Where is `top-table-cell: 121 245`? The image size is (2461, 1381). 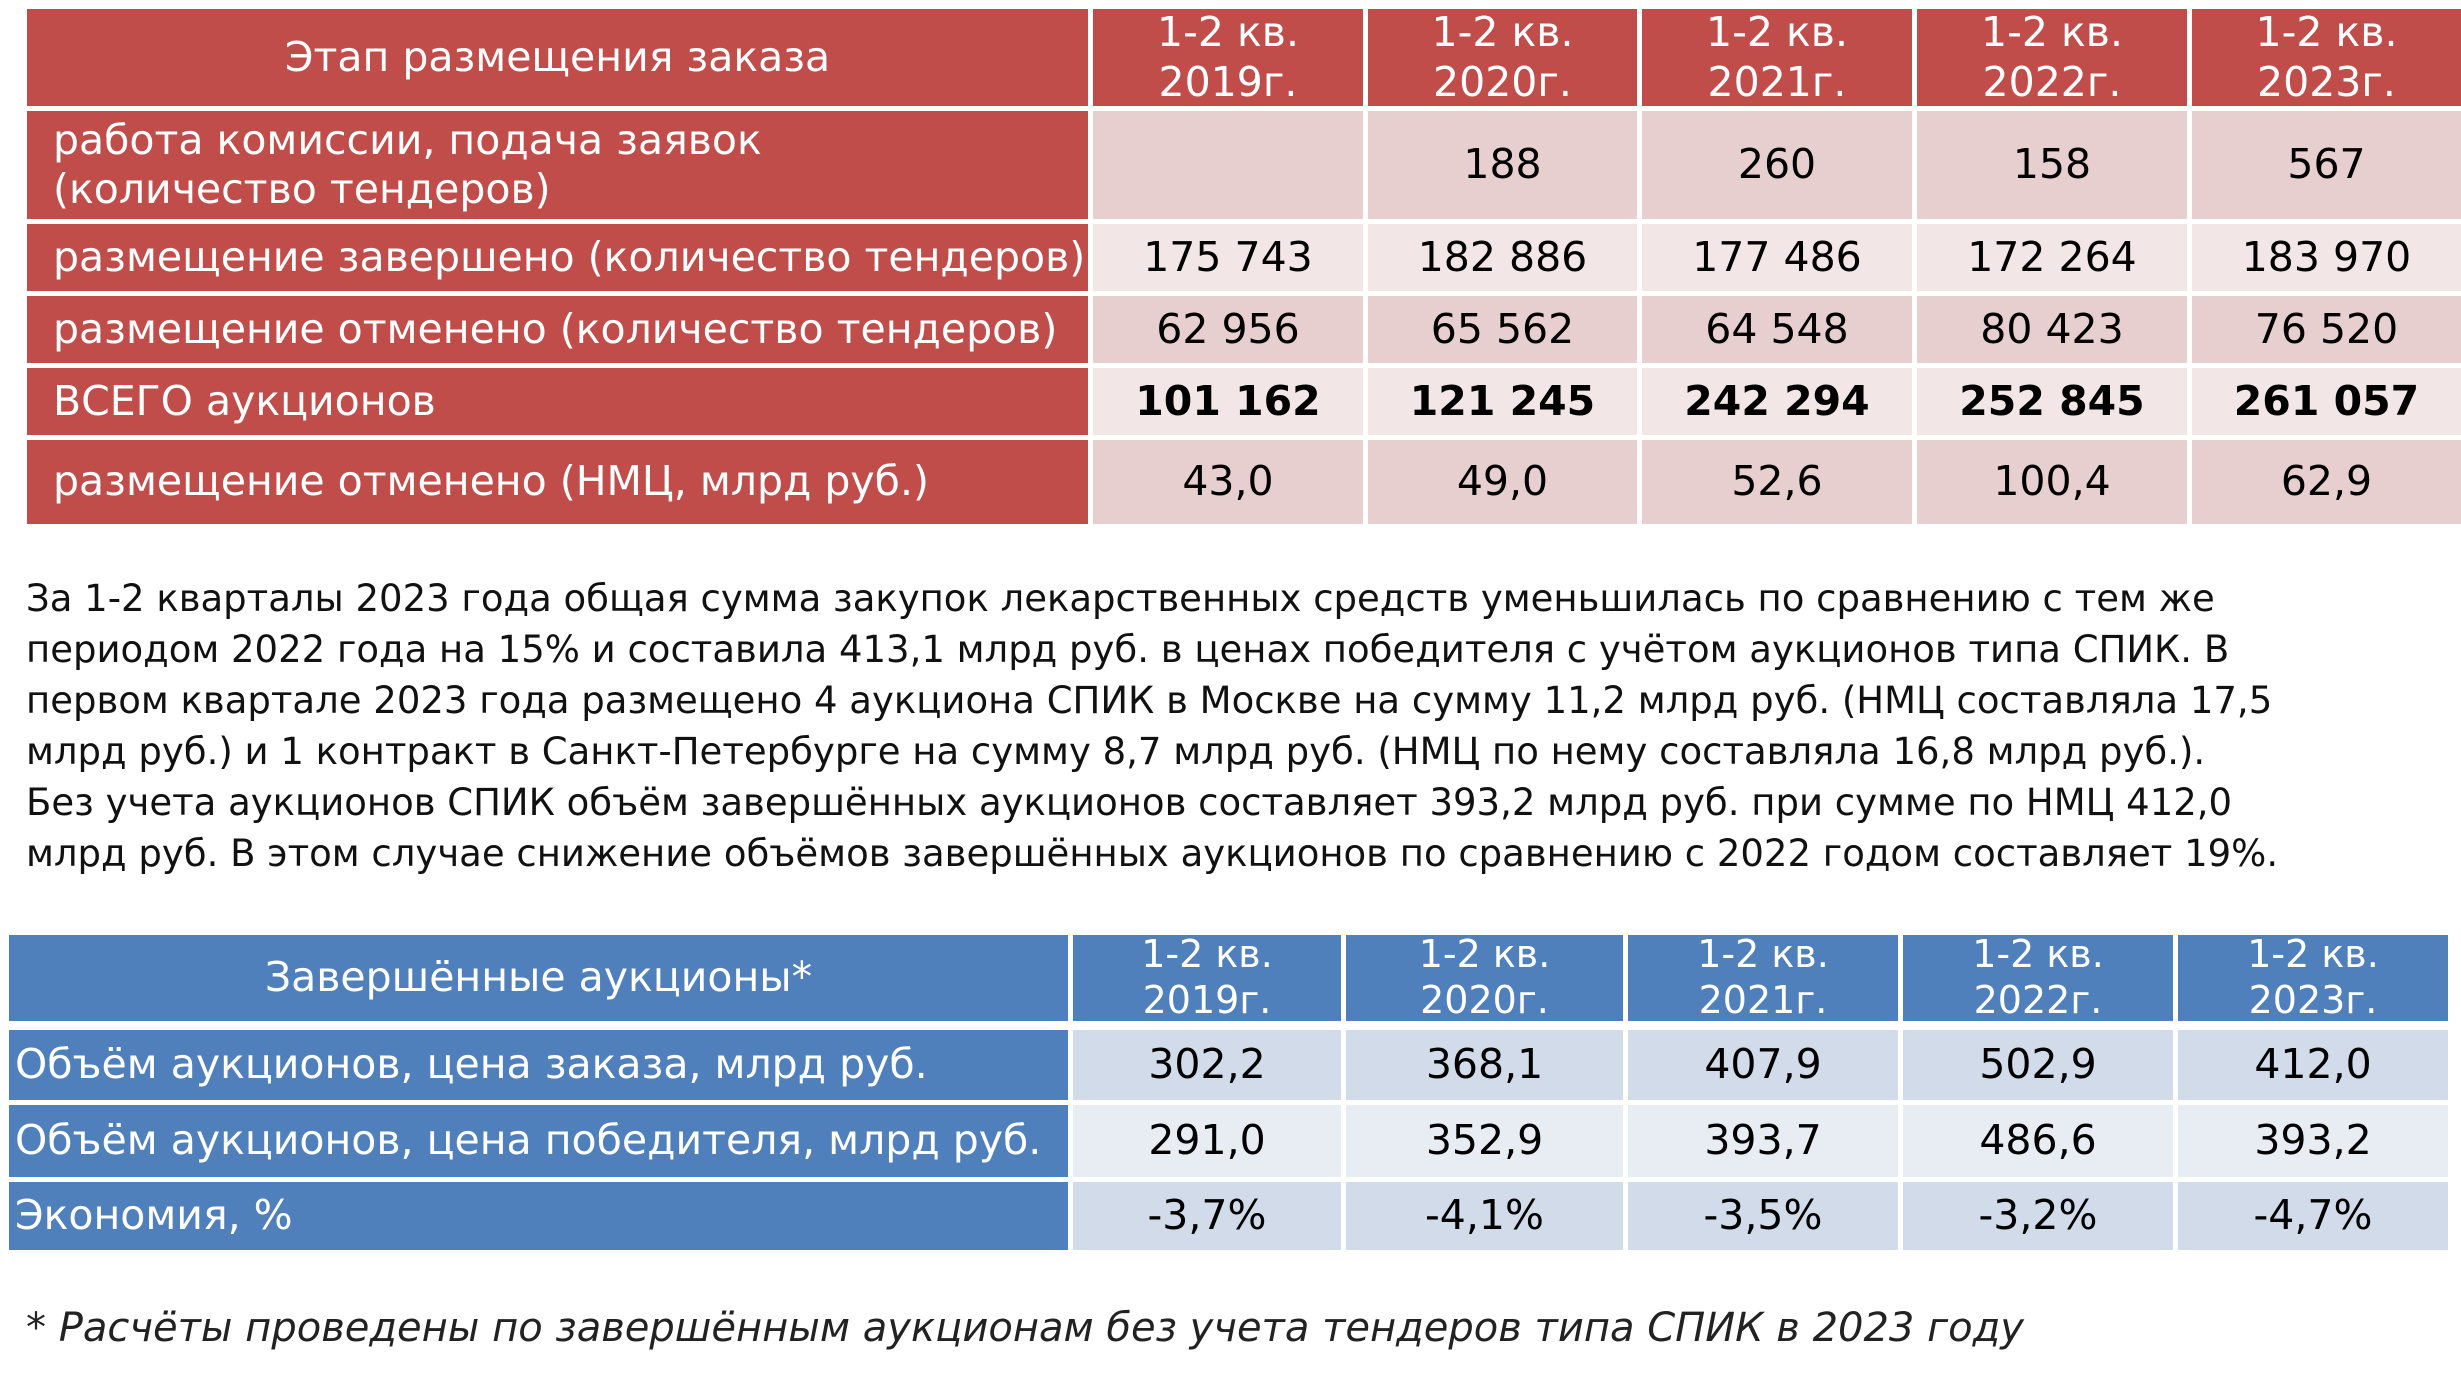
top-table-cell: 121 245 is located at coordinates (1502, 401).